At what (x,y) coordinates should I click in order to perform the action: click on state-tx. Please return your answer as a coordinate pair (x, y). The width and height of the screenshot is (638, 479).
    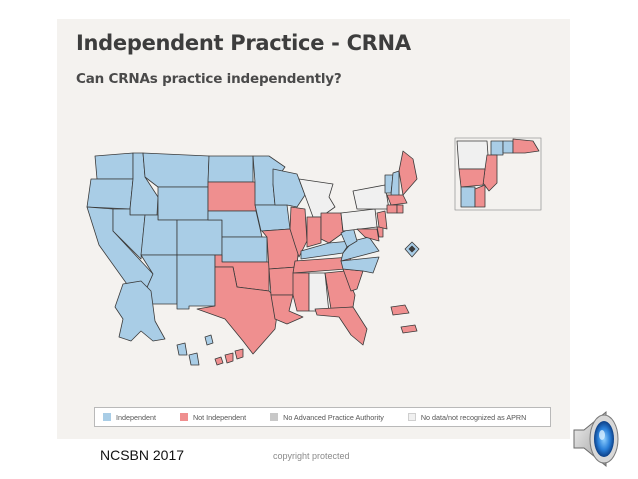
    Looking at the image, I should click on (238, 310).